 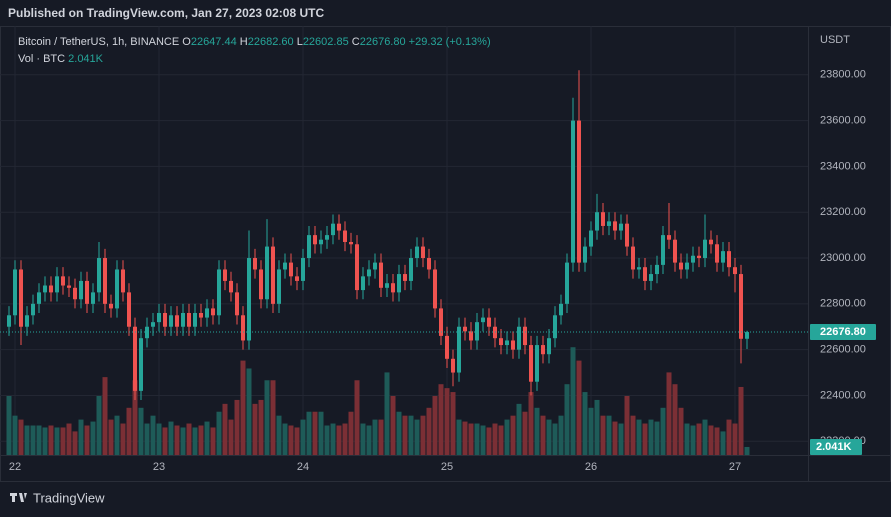 I want to click on logo-icon, so click(x=18, y=497).